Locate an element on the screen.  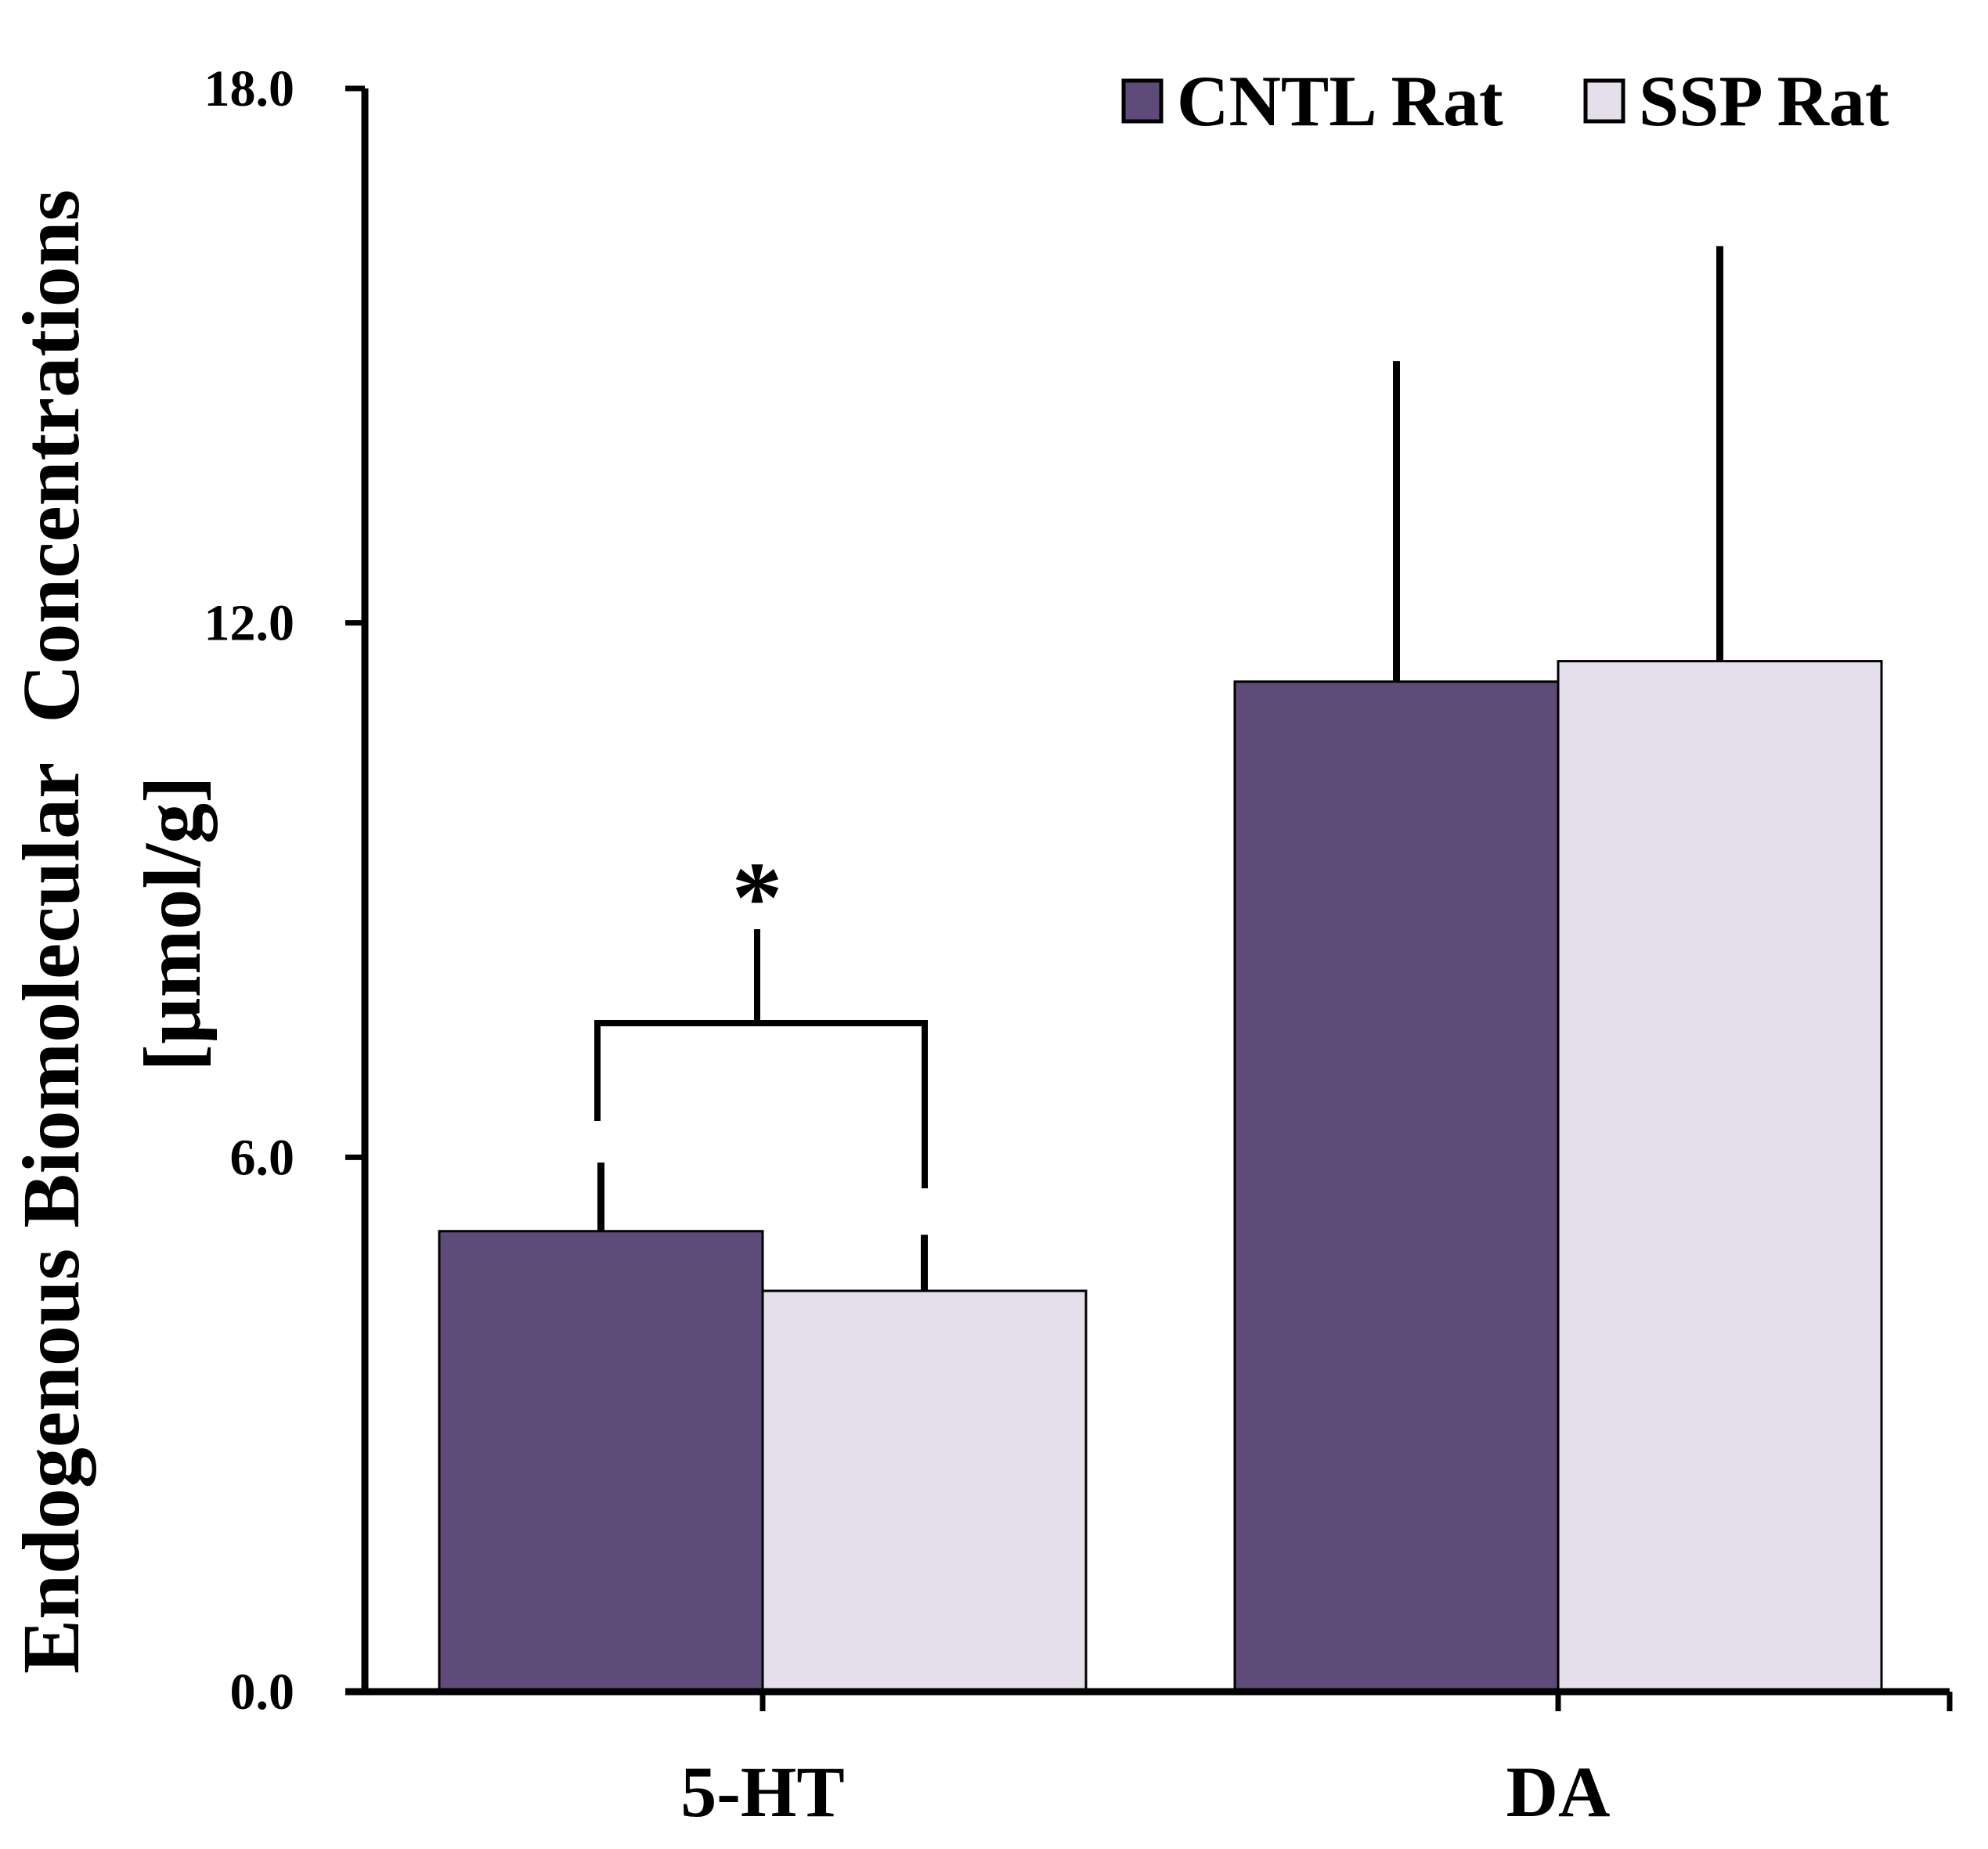
bar-ssp-rat-da is located at coordinates (1720, 1176).